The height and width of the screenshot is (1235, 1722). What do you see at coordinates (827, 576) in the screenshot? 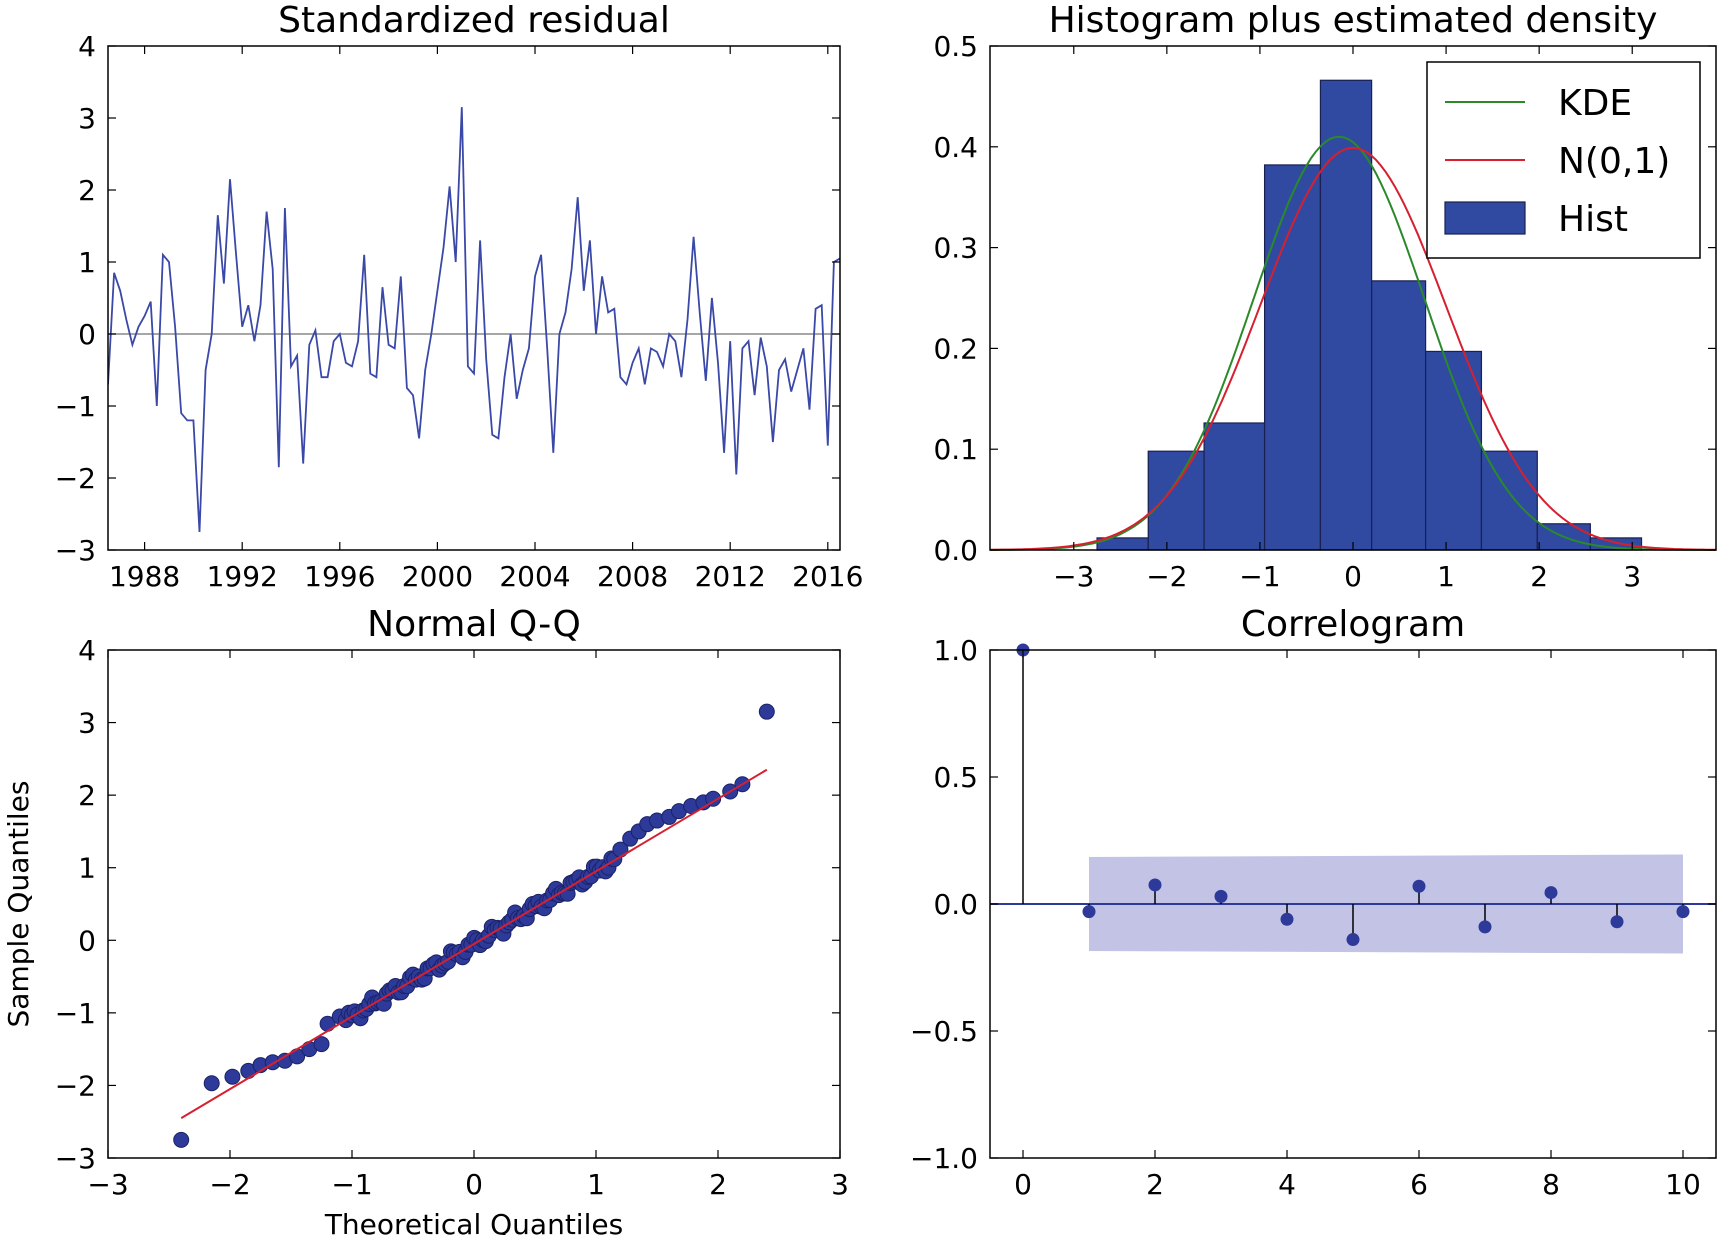
I see `x-tick-label: 2016` at bounding box center [827, 576].